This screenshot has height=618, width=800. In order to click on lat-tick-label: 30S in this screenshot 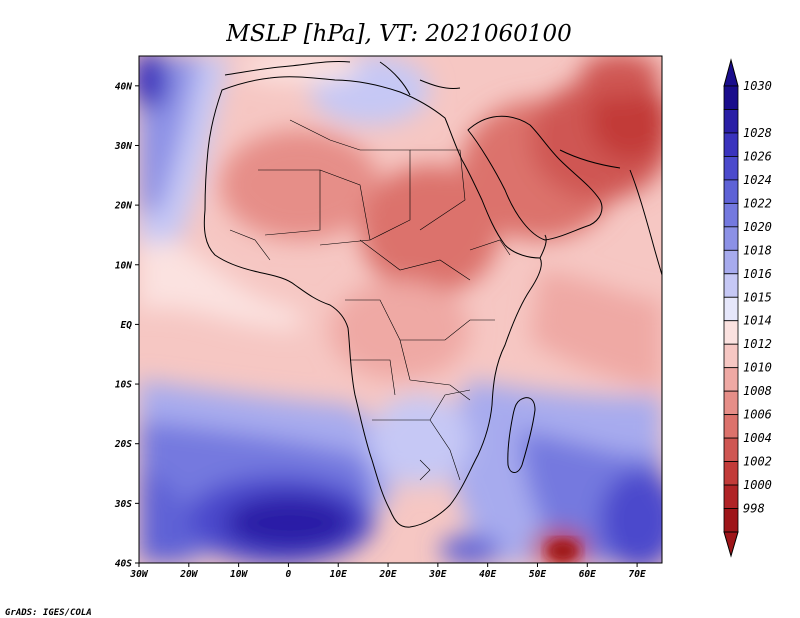, I will do `click(123, 504)`.